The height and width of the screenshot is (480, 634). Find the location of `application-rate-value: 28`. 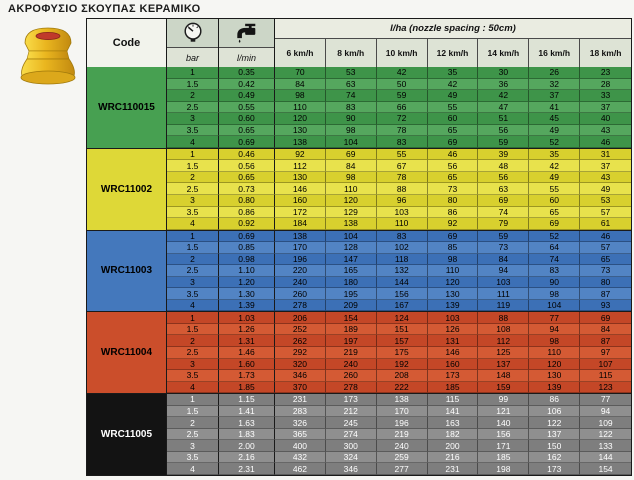

application-rate-value: 28 is located at coordinates (605, 84).